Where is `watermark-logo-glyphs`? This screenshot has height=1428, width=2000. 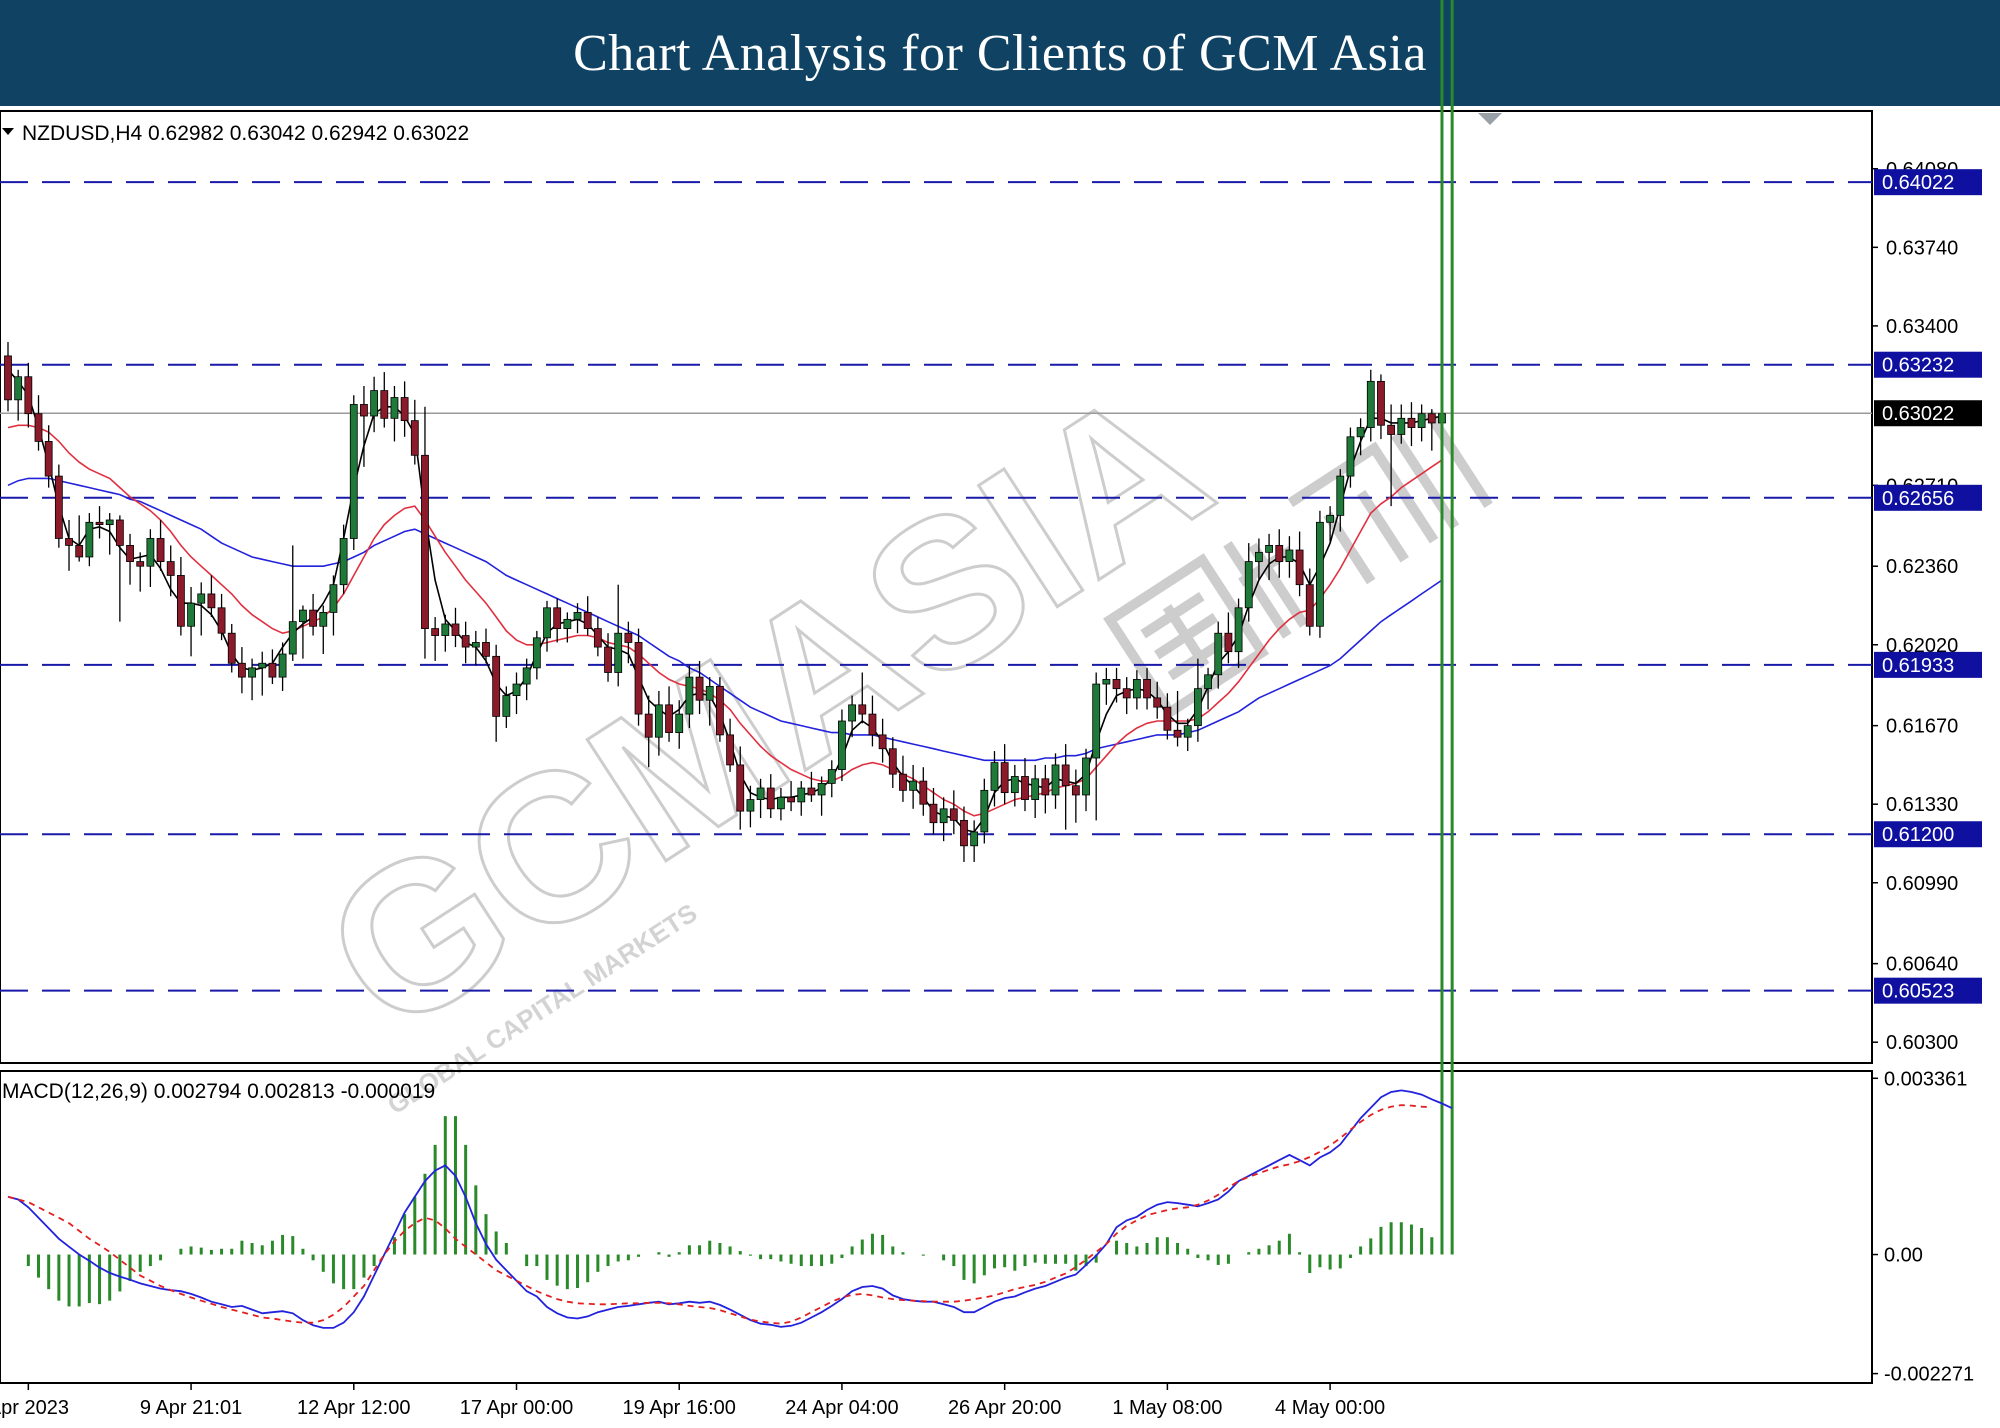
watermark-logo-glyphs is located at coordinates (1298, 565).